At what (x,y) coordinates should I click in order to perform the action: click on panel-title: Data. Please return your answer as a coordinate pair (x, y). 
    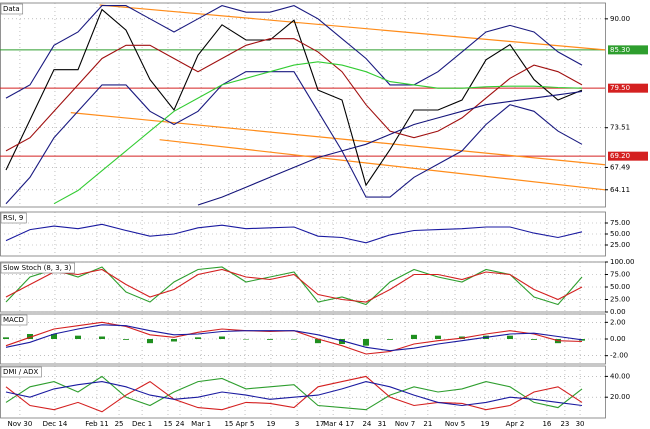
    Looking at the image, I should click on (11, 9).